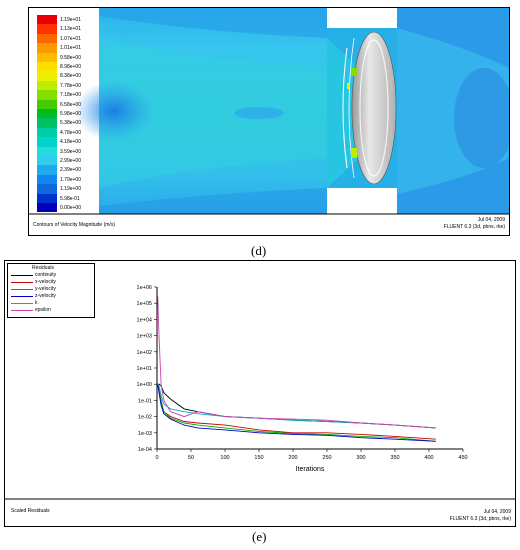 The image size is (520, 550). I want to click on colorbar-row: 0.00e+00, so click(72, 208).